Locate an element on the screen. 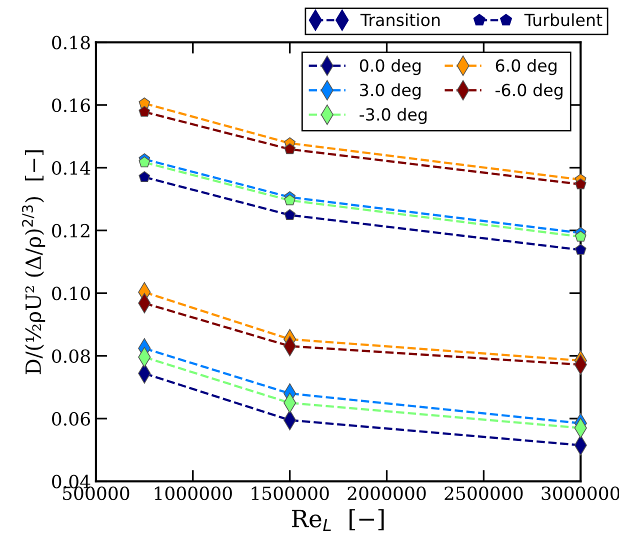 This screenshot has height=542, width=619. legend-label: 6.0 deg is located at coordinates (526, 67).